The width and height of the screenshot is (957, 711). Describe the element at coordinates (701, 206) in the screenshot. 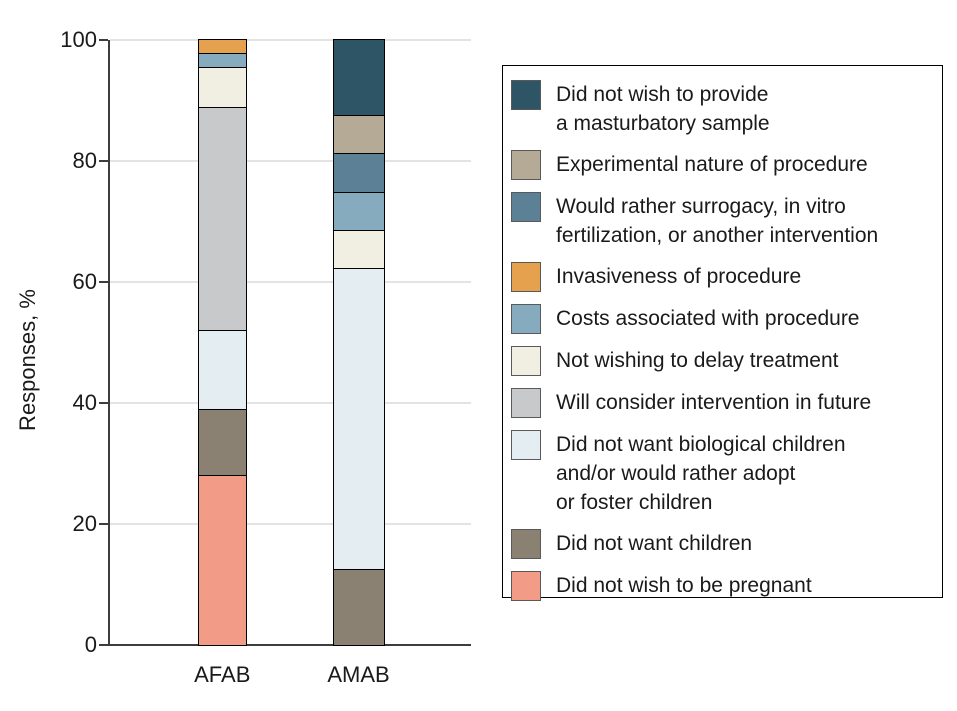

I see `legend-label-line: Would rather surrogacy, in vitro` at that location.